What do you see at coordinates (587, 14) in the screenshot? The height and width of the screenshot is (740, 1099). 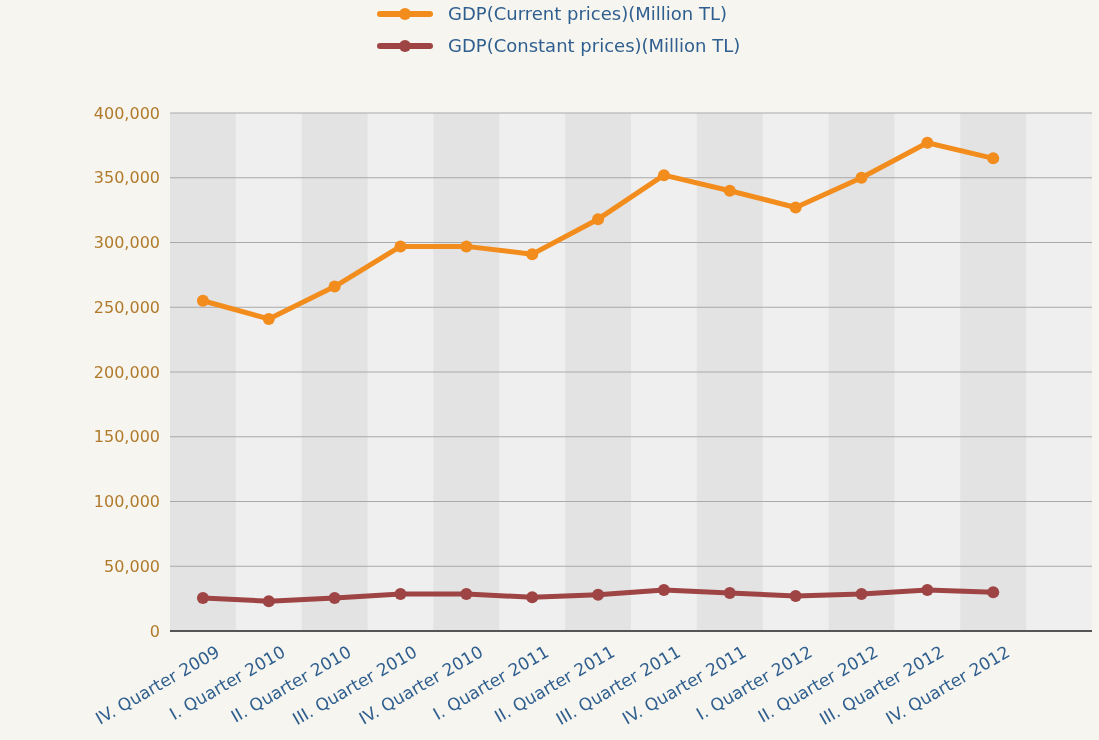 I see `legend-label: GDP(Current prices)(Million TL)` at bounding box center [587, 14].